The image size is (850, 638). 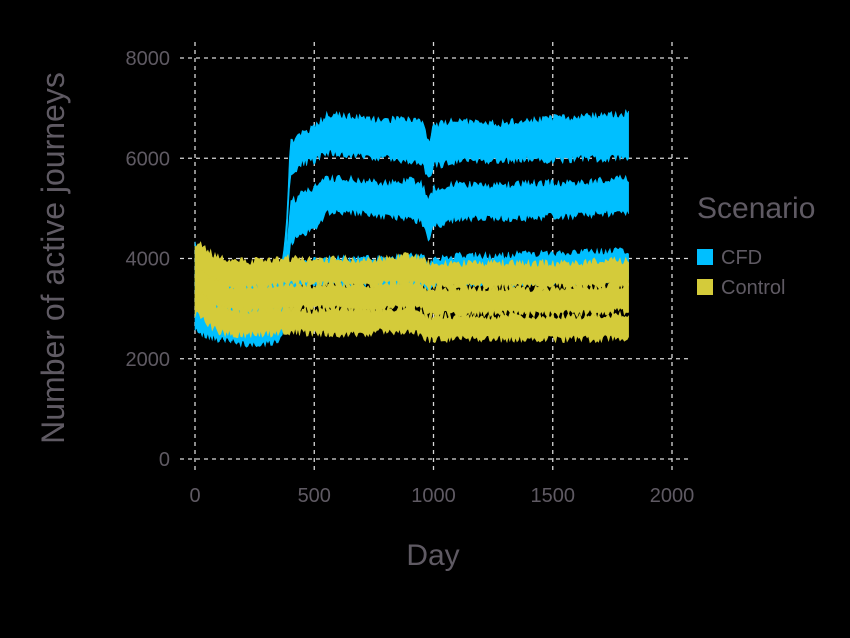 What do you see at coordinates (672, 496) in the screenshot?
I see `x-tick-label: 2000` at bounding box center [672, 496].